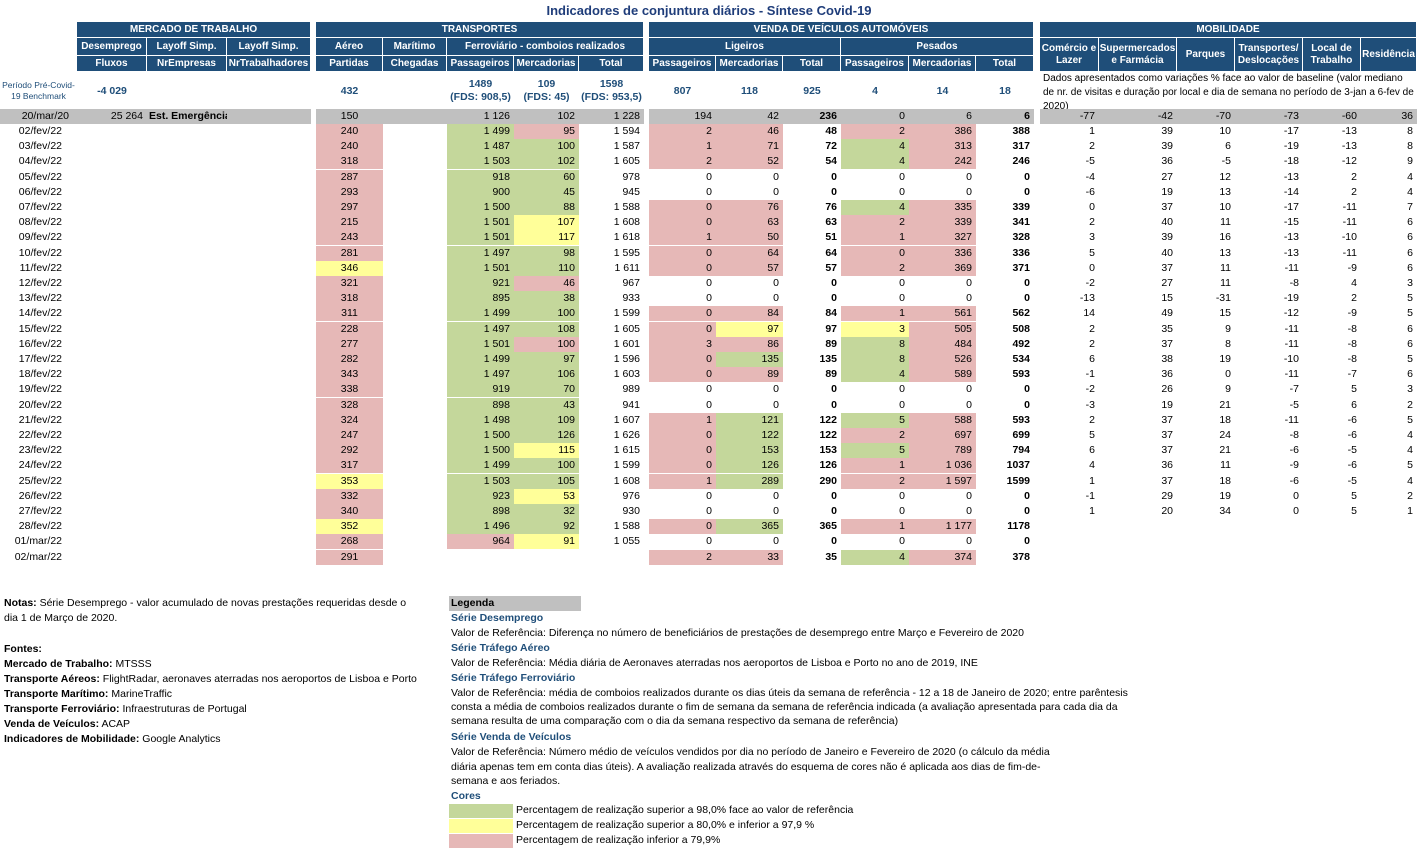 The height and width of the screenshot is (856, 1418). What do you see at coordinates (1332, 54) in the screenshot?
I see `hdr-mob-trabalho: Local de Trabalho` at bounding box center [1332, 54].